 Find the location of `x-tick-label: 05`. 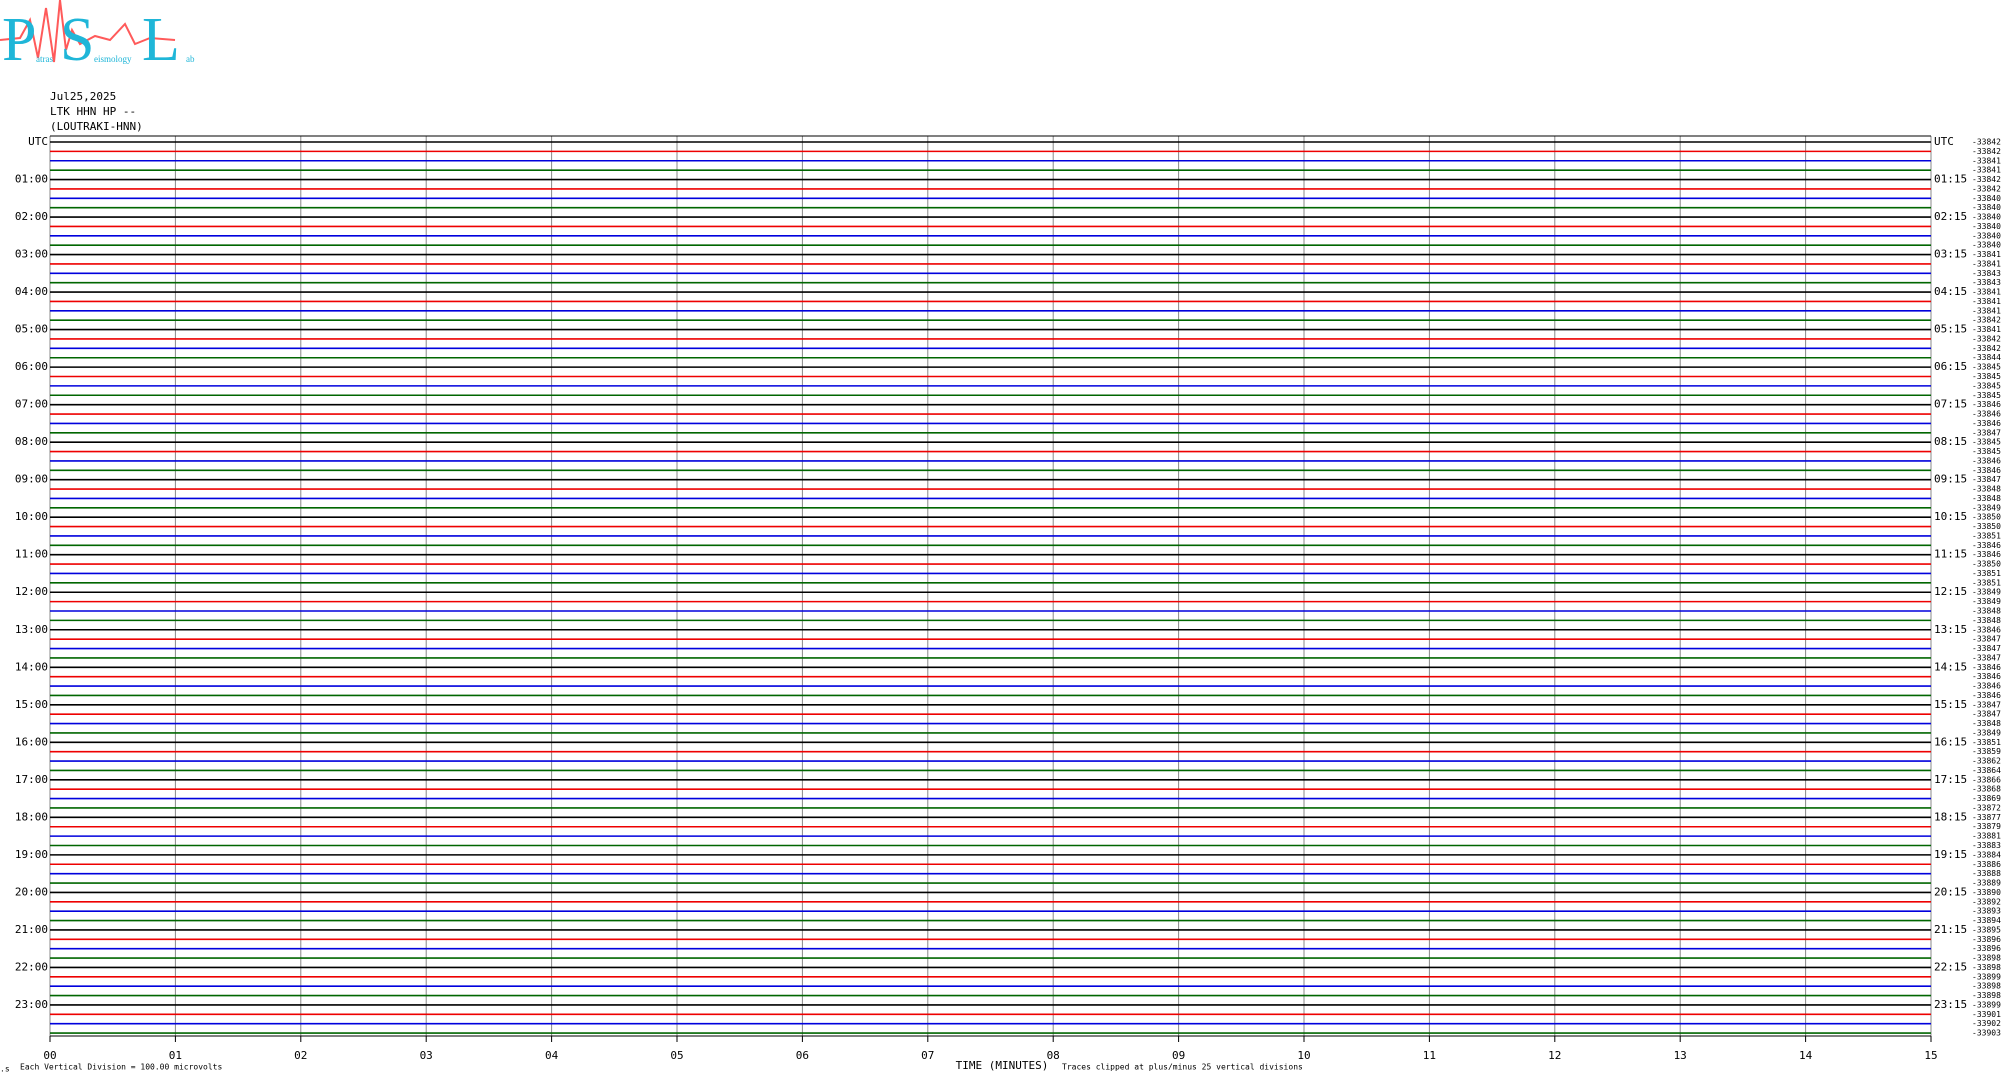

x-tick-label: 05 is located at coordinates (676, 1055).